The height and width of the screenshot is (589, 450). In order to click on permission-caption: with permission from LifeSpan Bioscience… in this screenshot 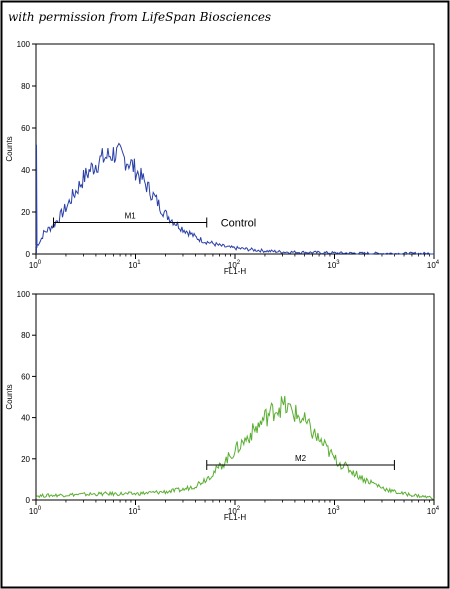, I will do `click(139, 17)`.